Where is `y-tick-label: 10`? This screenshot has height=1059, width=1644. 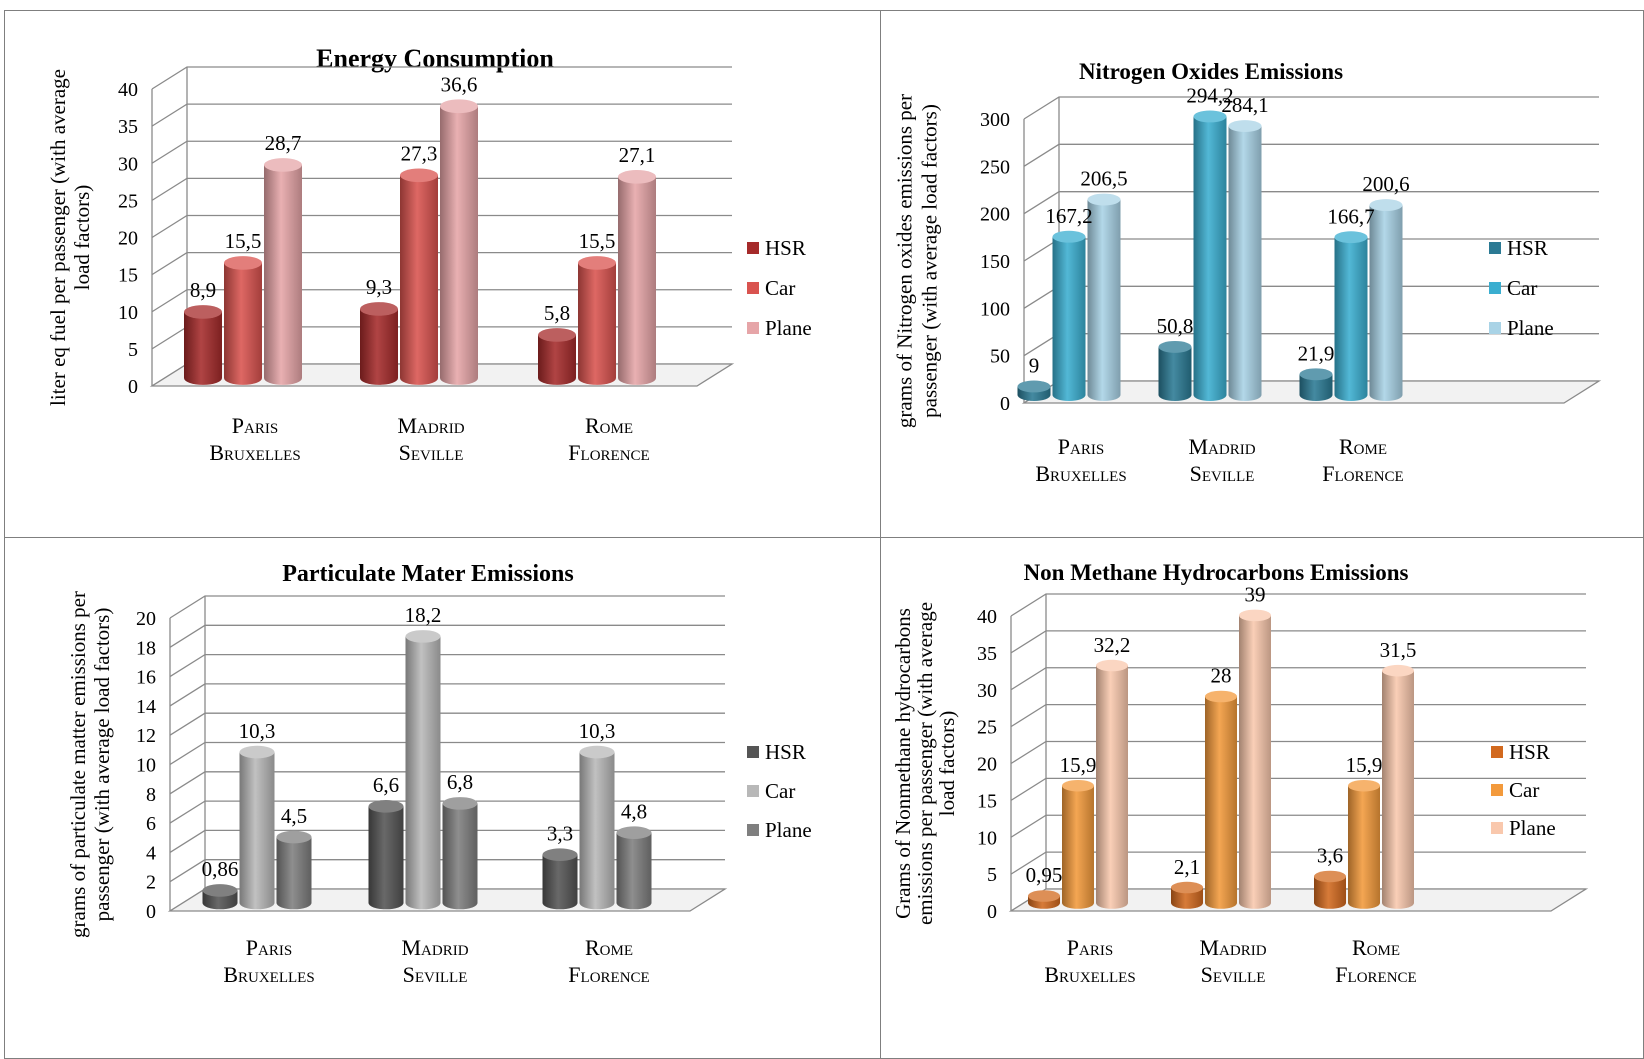
y-tick-label: 10 is located at coordinates (146, 766).